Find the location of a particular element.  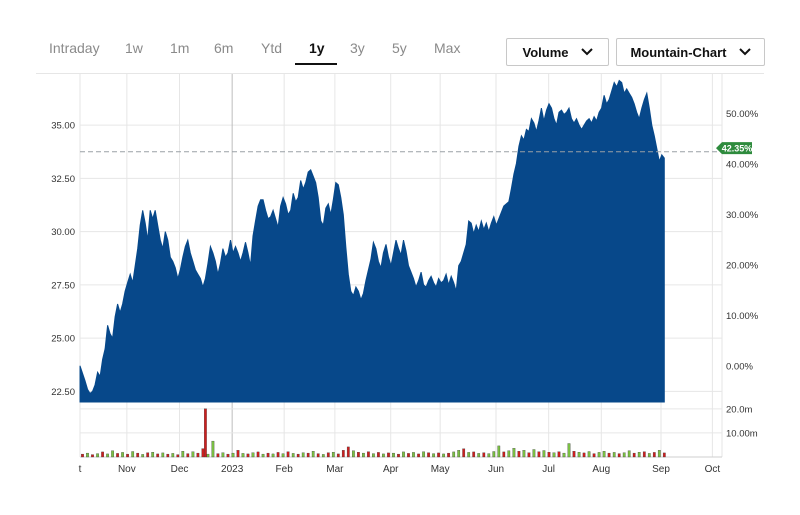

chart-type-dropdown: Mountain-Chart is located at coordinates (690, 52).